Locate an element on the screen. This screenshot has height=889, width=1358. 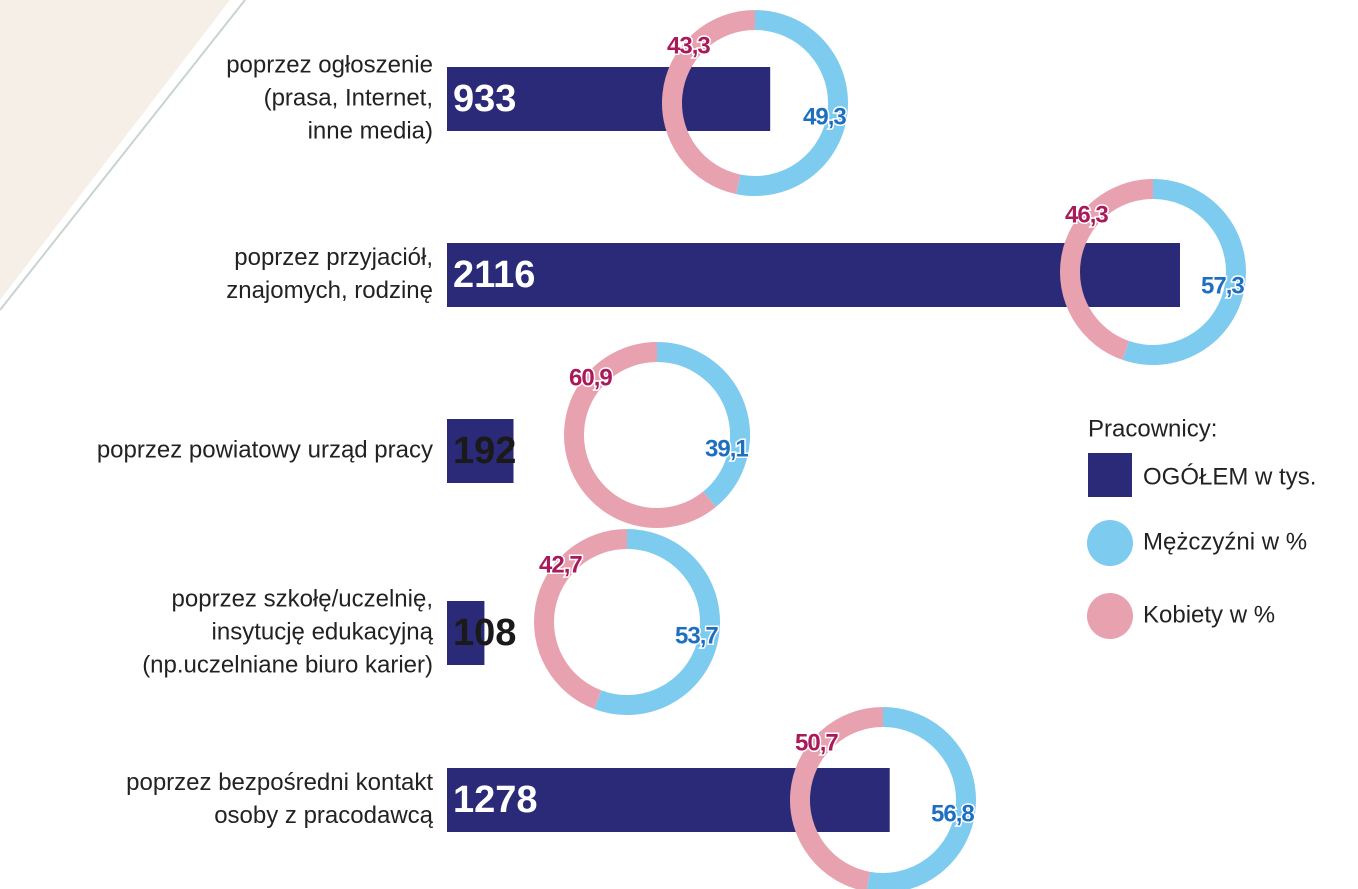
women-value-label: 46,3 is located at coordinates (1086, 214).